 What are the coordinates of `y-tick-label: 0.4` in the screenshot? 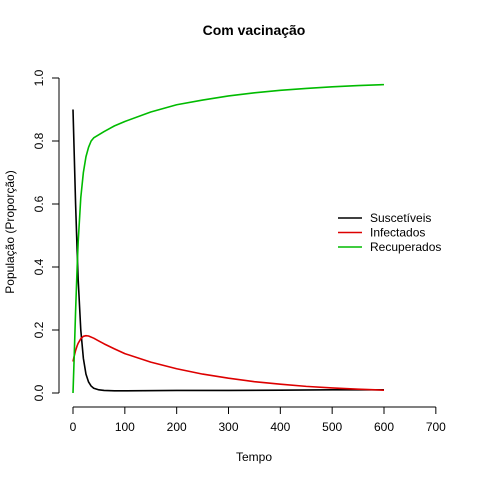 It's located at (39, 266).